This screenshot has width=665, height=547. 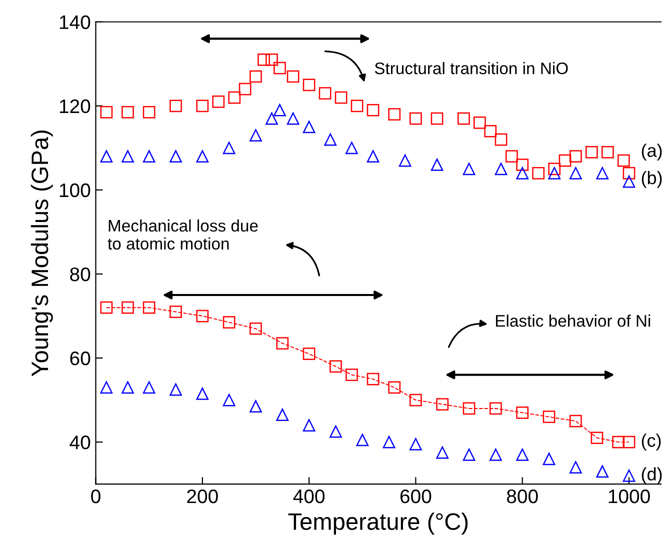 What do you see at coordinates (95, 496) in the screenshot?
I see `x-tick-label: 0` at bounding box center [95, 496].